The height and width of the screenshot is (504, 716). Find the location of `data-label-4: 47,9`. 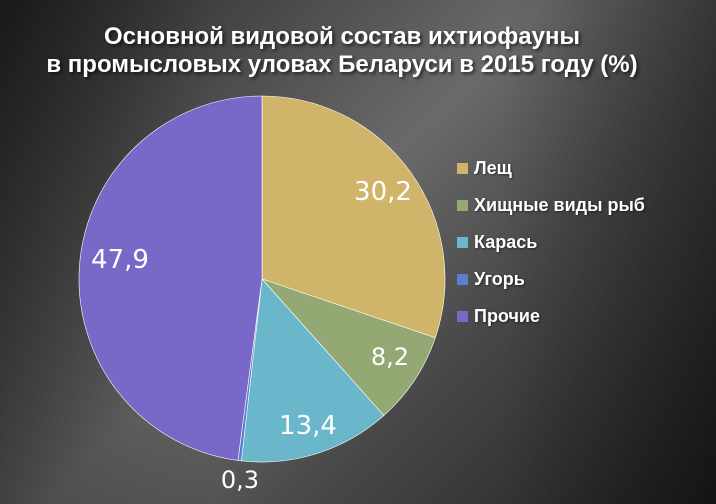

data-label-4: 47,9 is located at coordinates (120, 260).